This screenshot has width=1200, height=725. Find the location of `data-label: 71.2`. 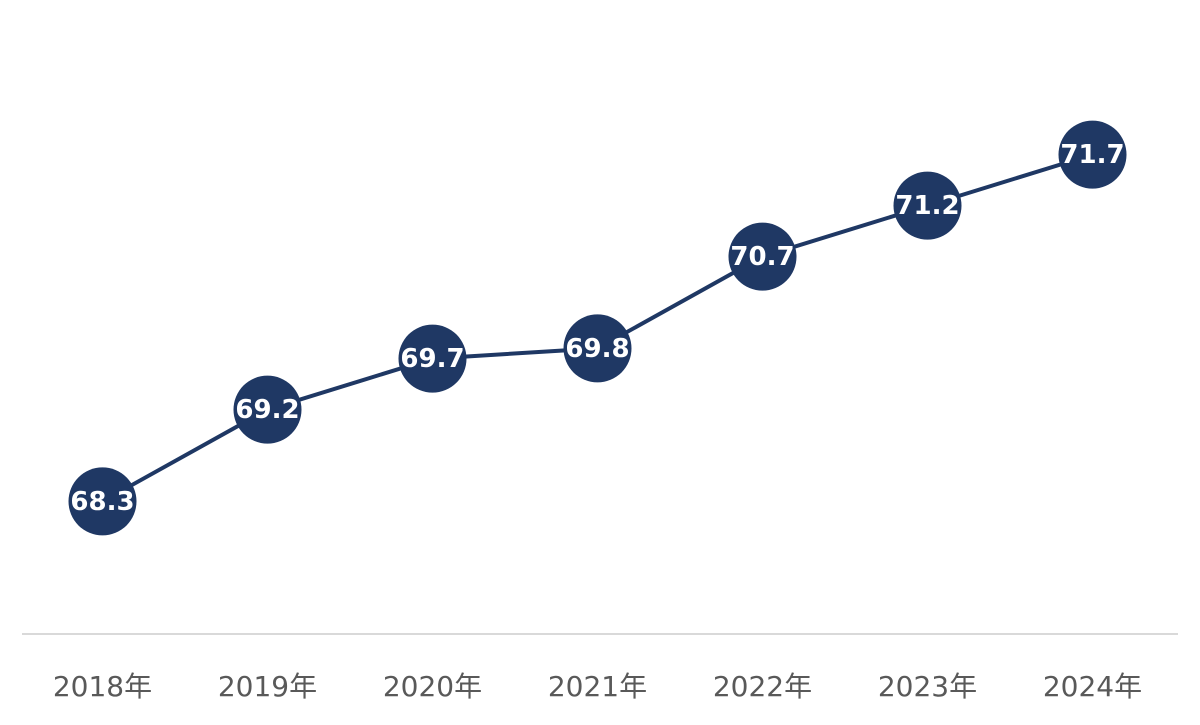

data-label: 71.2 is located at coordinates (927, 206).